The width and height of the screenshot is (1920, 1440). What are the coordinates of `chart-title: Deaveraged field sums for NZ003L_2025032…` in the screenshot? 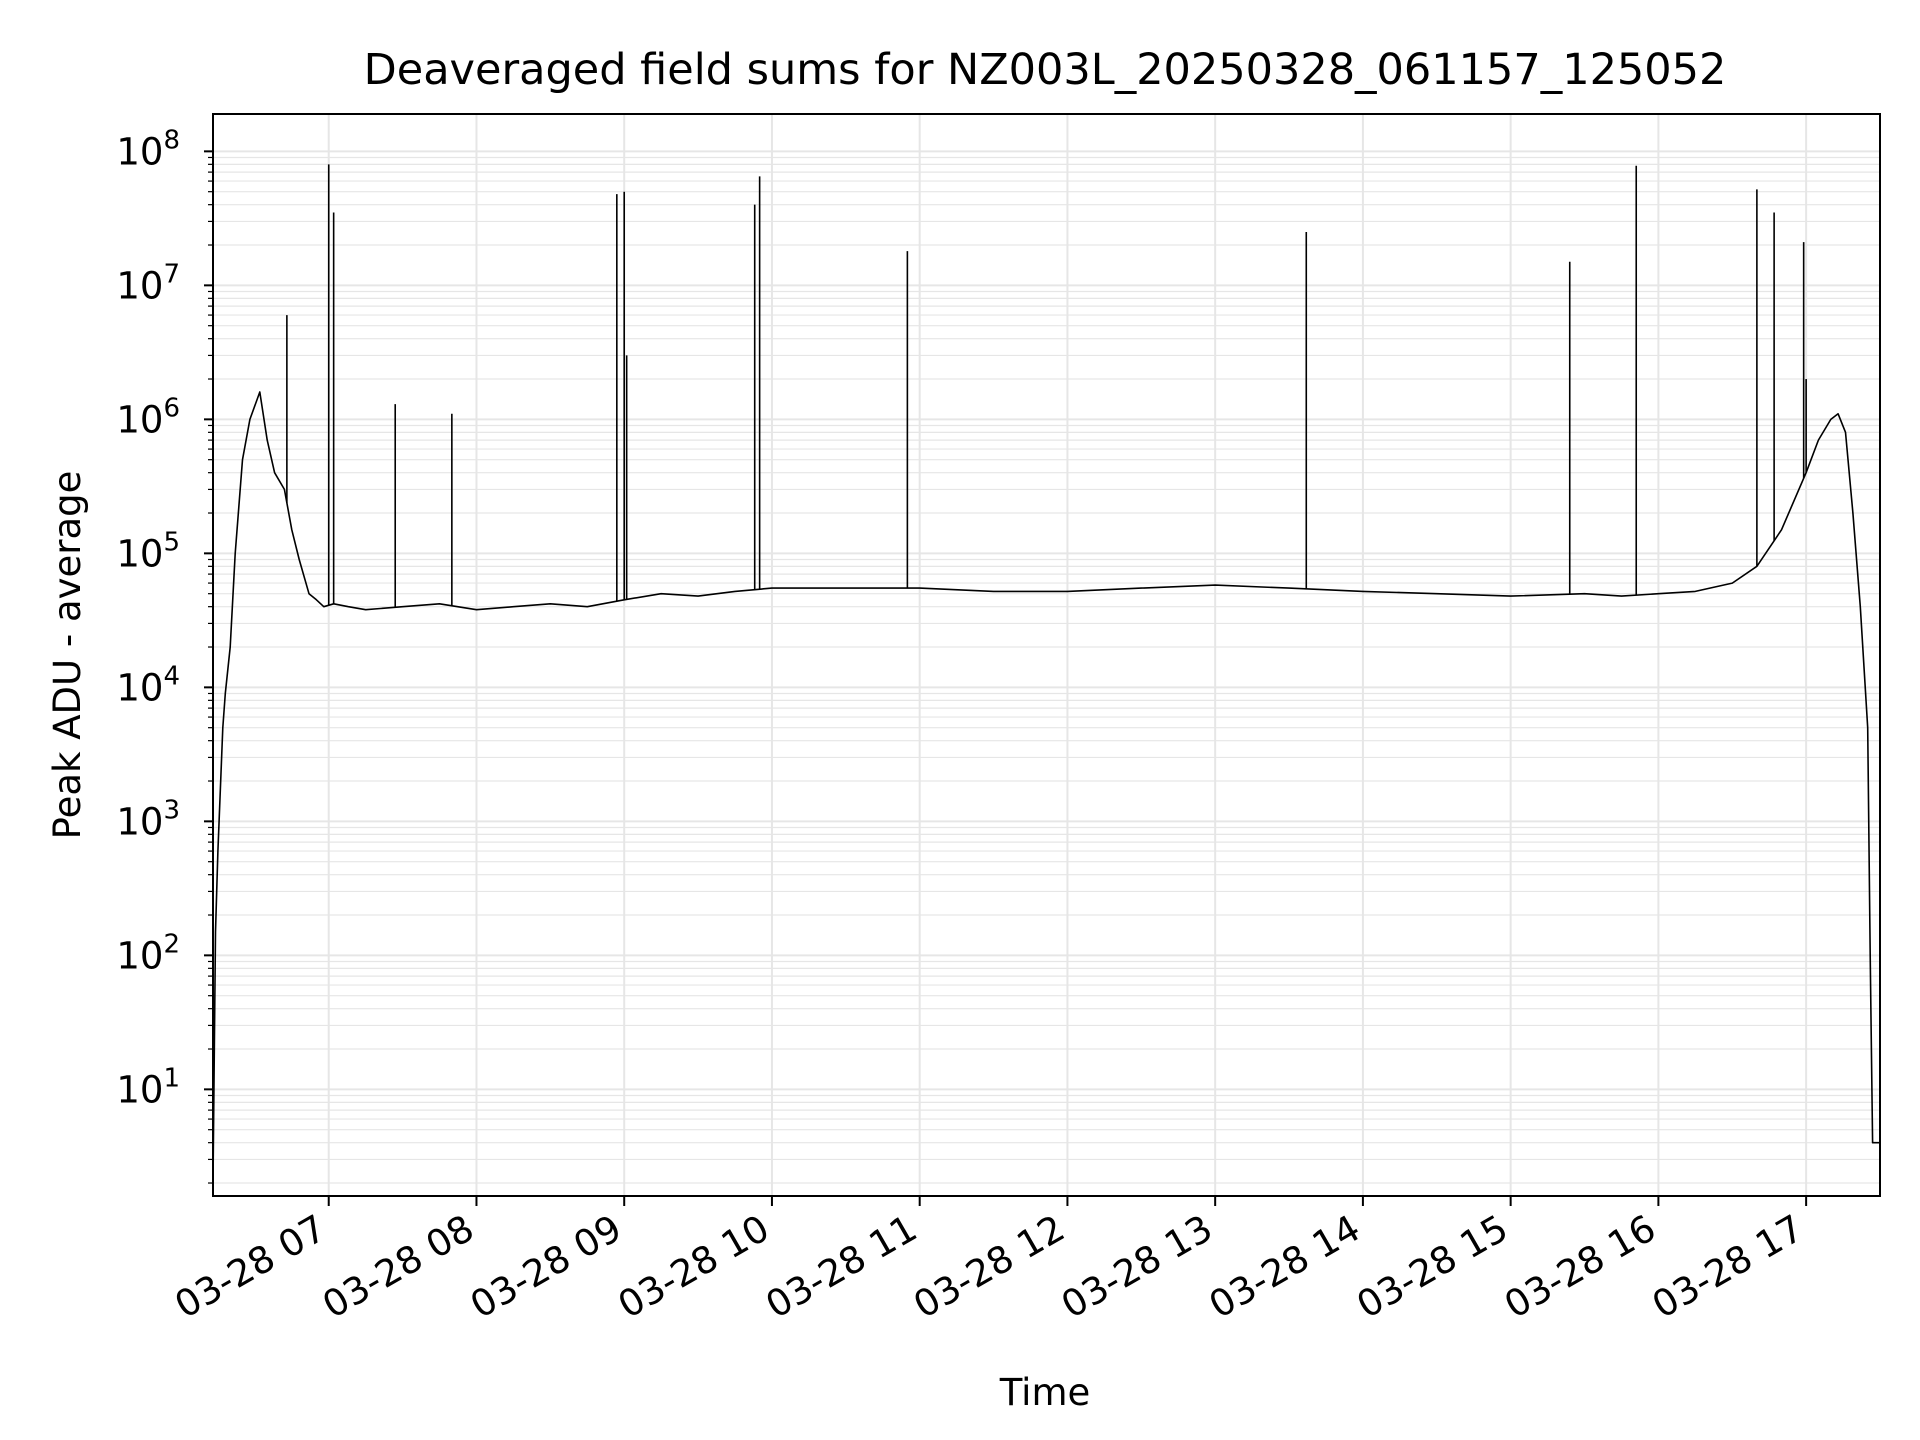 It's located at (1045, 70).